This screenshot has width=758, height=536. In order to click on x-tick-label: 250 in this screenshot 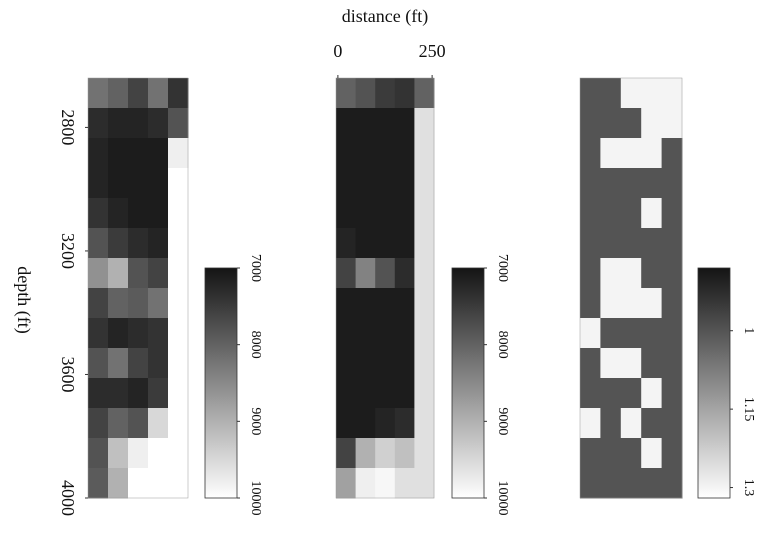, I will do `click(432, 51)`.